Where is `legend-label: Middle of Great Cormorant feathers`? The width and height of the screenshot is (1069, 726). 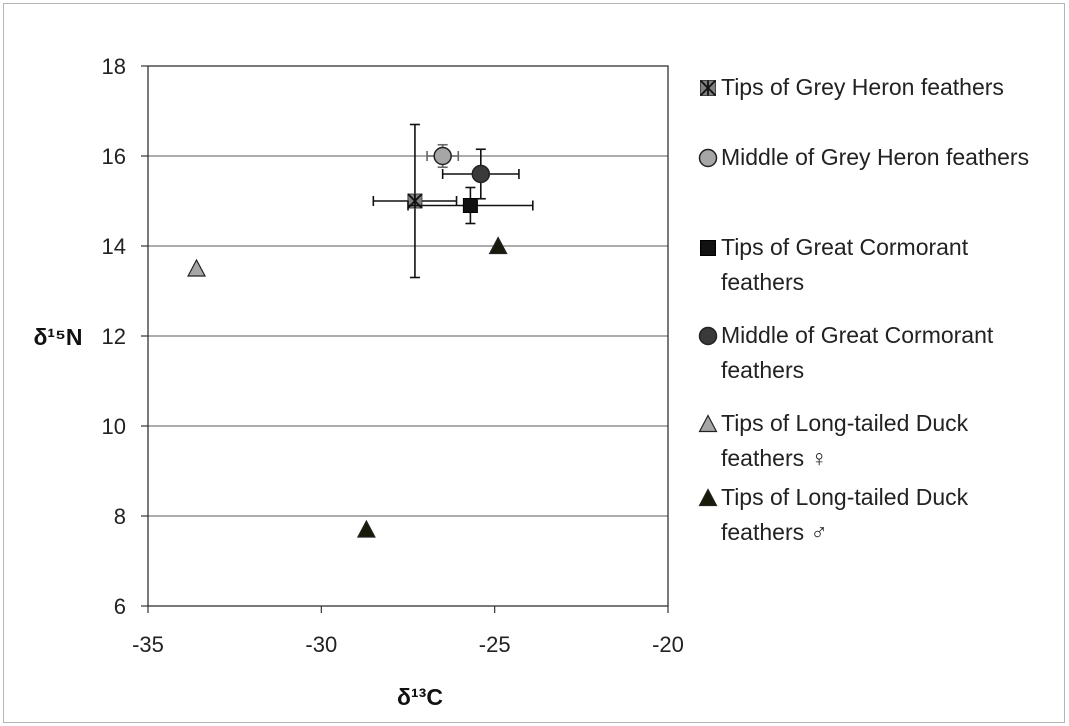 legend-label: Middle of Great Cormorant feathers is located at coordinates (857, 353).